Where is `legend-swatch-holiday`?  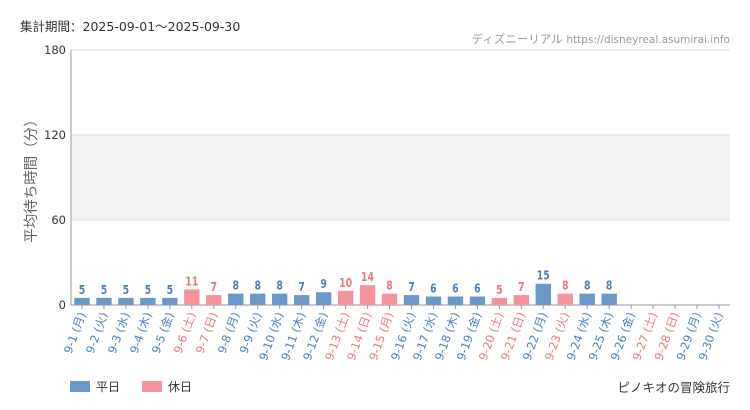
legend-swatch-holiday is located at coordinates (152, 386).